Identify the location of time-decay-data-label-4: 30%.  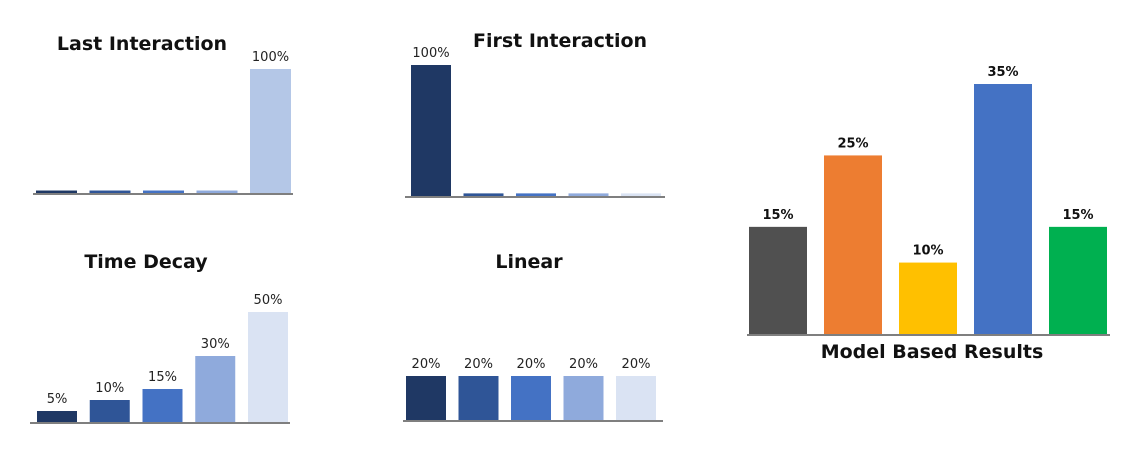
(215, 344).